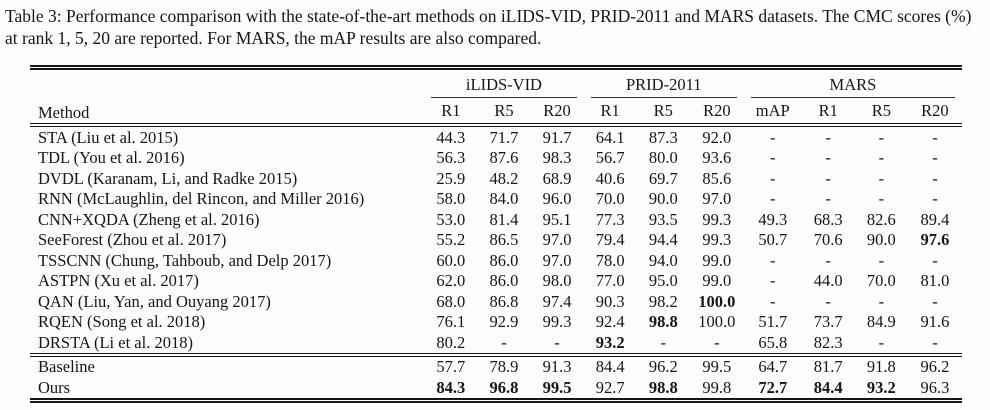 Image resolution: width=990 pixels, height=410 pixels. What do you see at coordinates (772, 365) in the screenshot?
I see `score-cell: 64.7` at bounding box center [772, 365].